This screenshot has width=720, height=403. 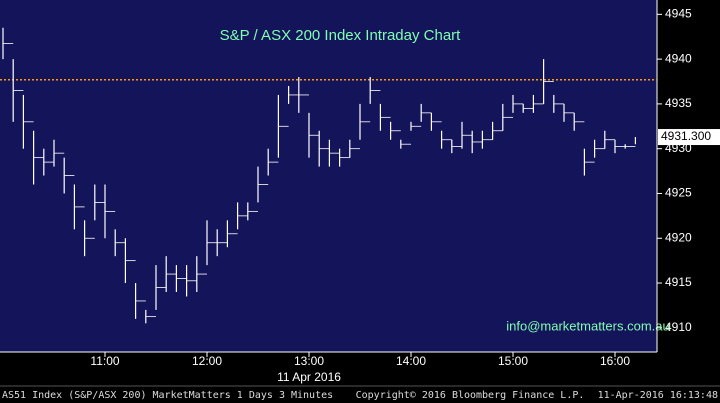 I want to click on x-tick-label: 13:00, so click(x=309, y=361).